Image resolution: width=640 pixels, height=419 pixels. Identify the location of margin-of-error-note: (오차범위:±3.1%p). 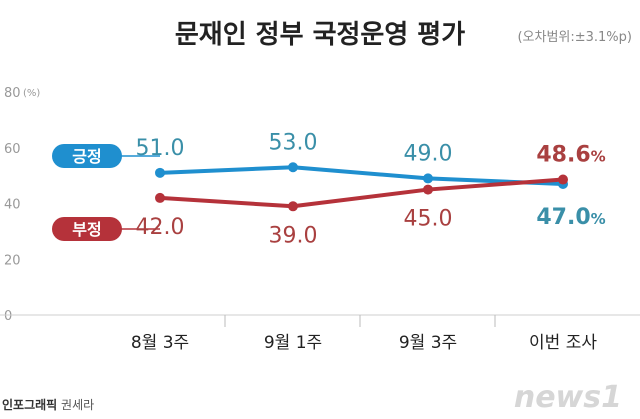
(574, 37).